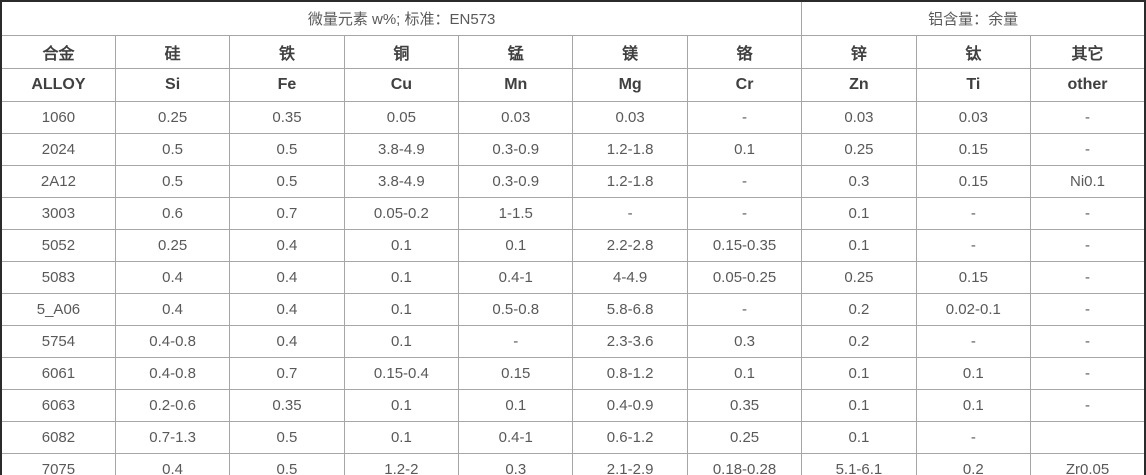 The height and width of the screenshot is (475, 1146). I want to click on group-header-row: 微量元素 w%; 标准：EN573 铝含量：余量, so click(573, 18).